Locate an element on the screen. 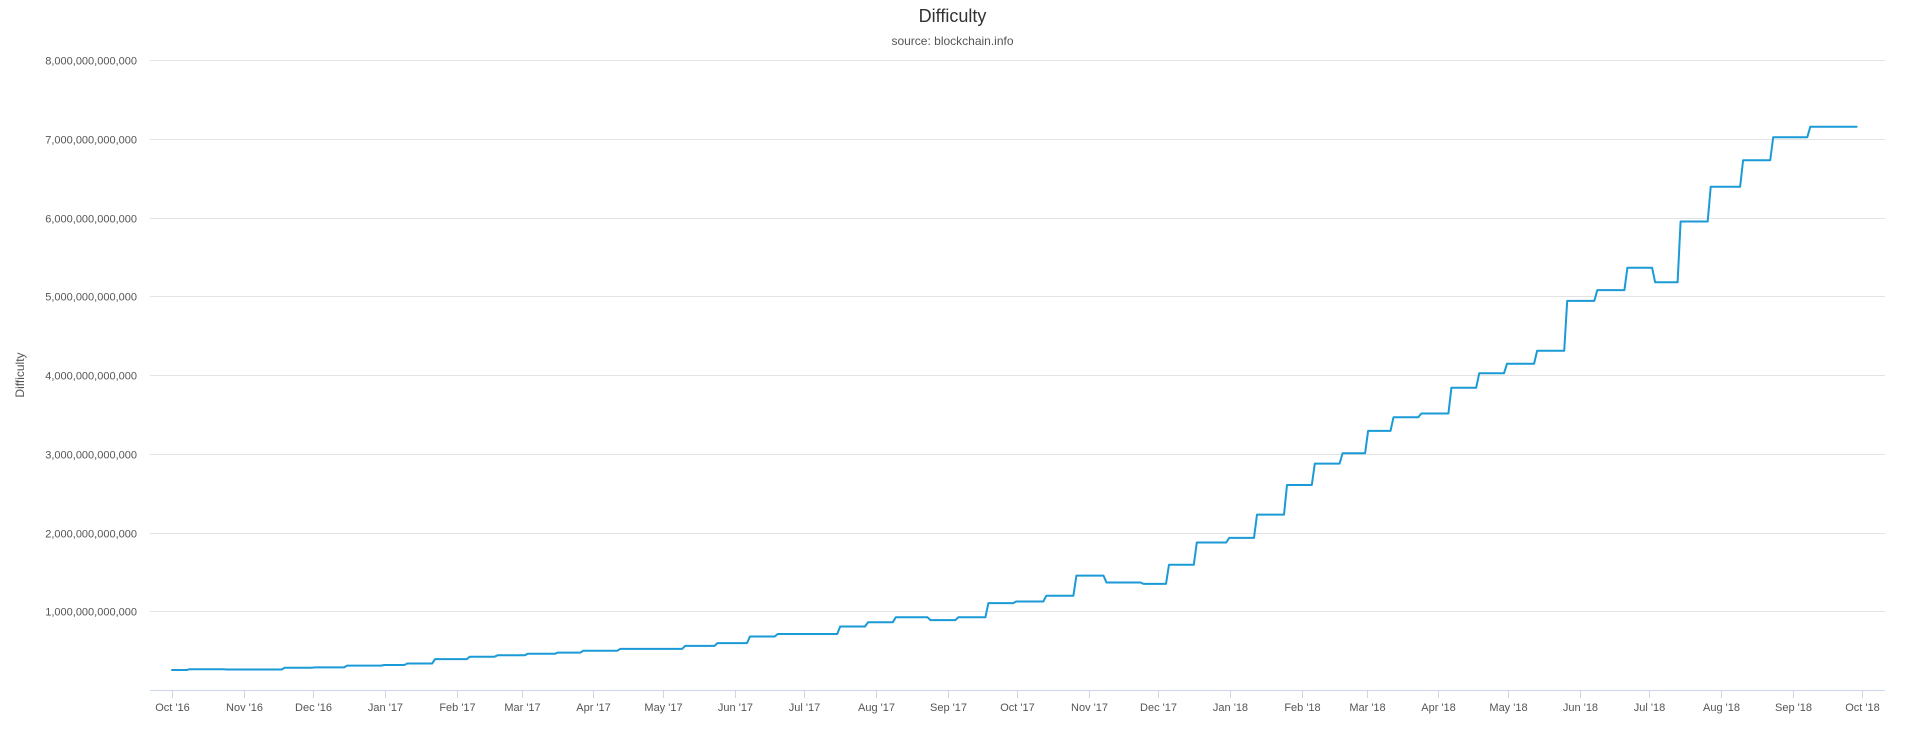  x-tick-label: Feb '17 is located at coordinates (457, 708).